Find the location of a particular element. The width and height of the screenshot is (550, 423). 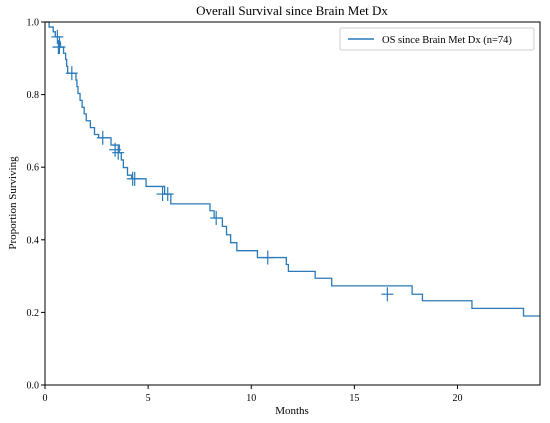

y-axis-label: Proportion Surviving is located at coordinates (13, 203).